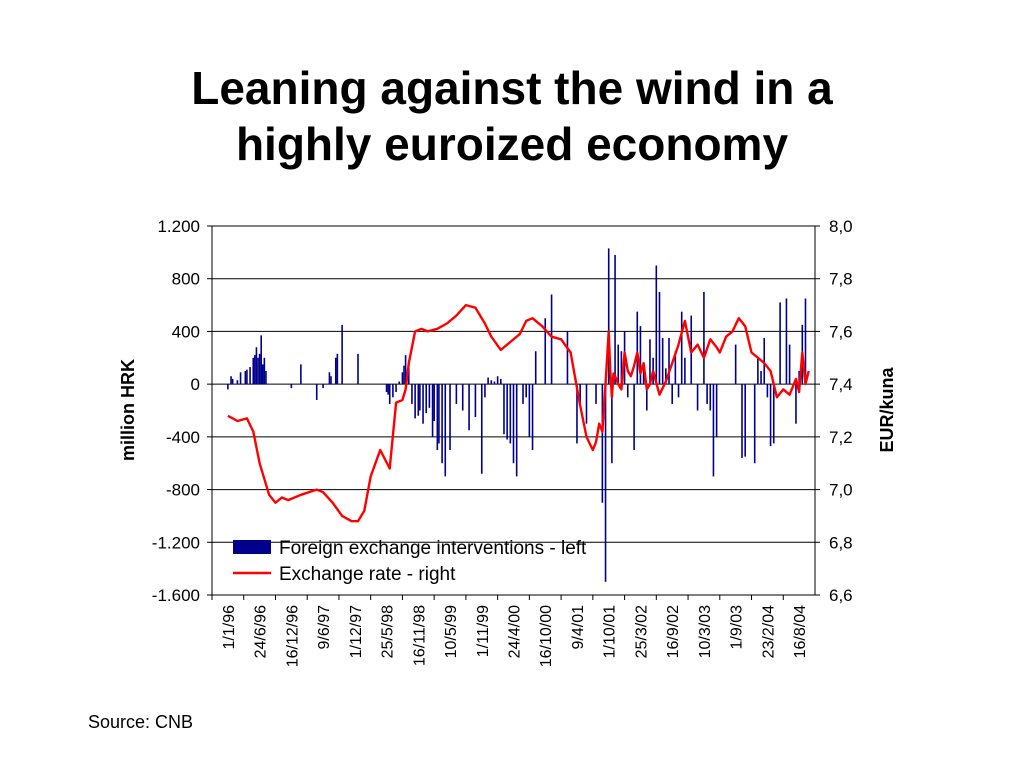 The width and height of the screenshot is (1024, 768). Describe the element at coordinates (512, 88) in the screenshot. I see `slide-title-line-1: Leaning against the wind in a` at that location.